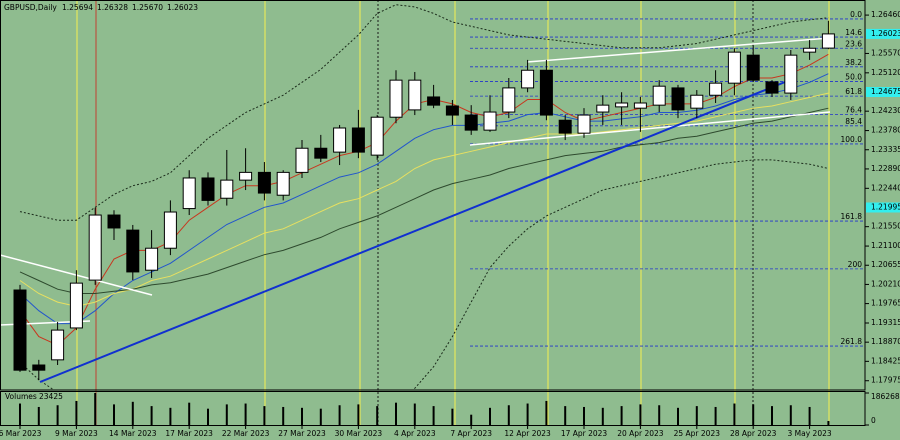 The width and height of the screenshot is (900, 440). What do you see at coordinates (584, 433) in the screenshot?
I see `x-tick-label: 17 Apr 2023` at bounding box center [584, 433].